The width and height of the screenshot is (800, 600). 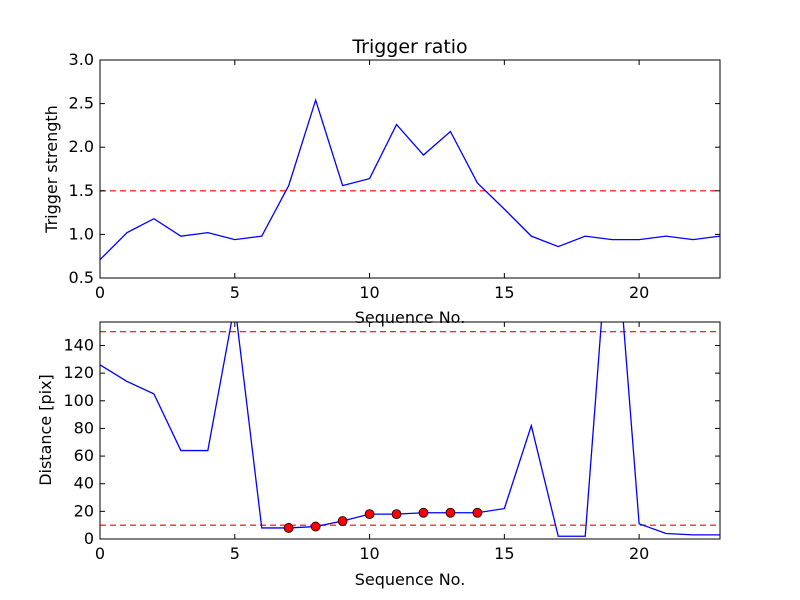 I want to click on bottom-y-axis-label: Distance [pix], so click(x=45, y=430).